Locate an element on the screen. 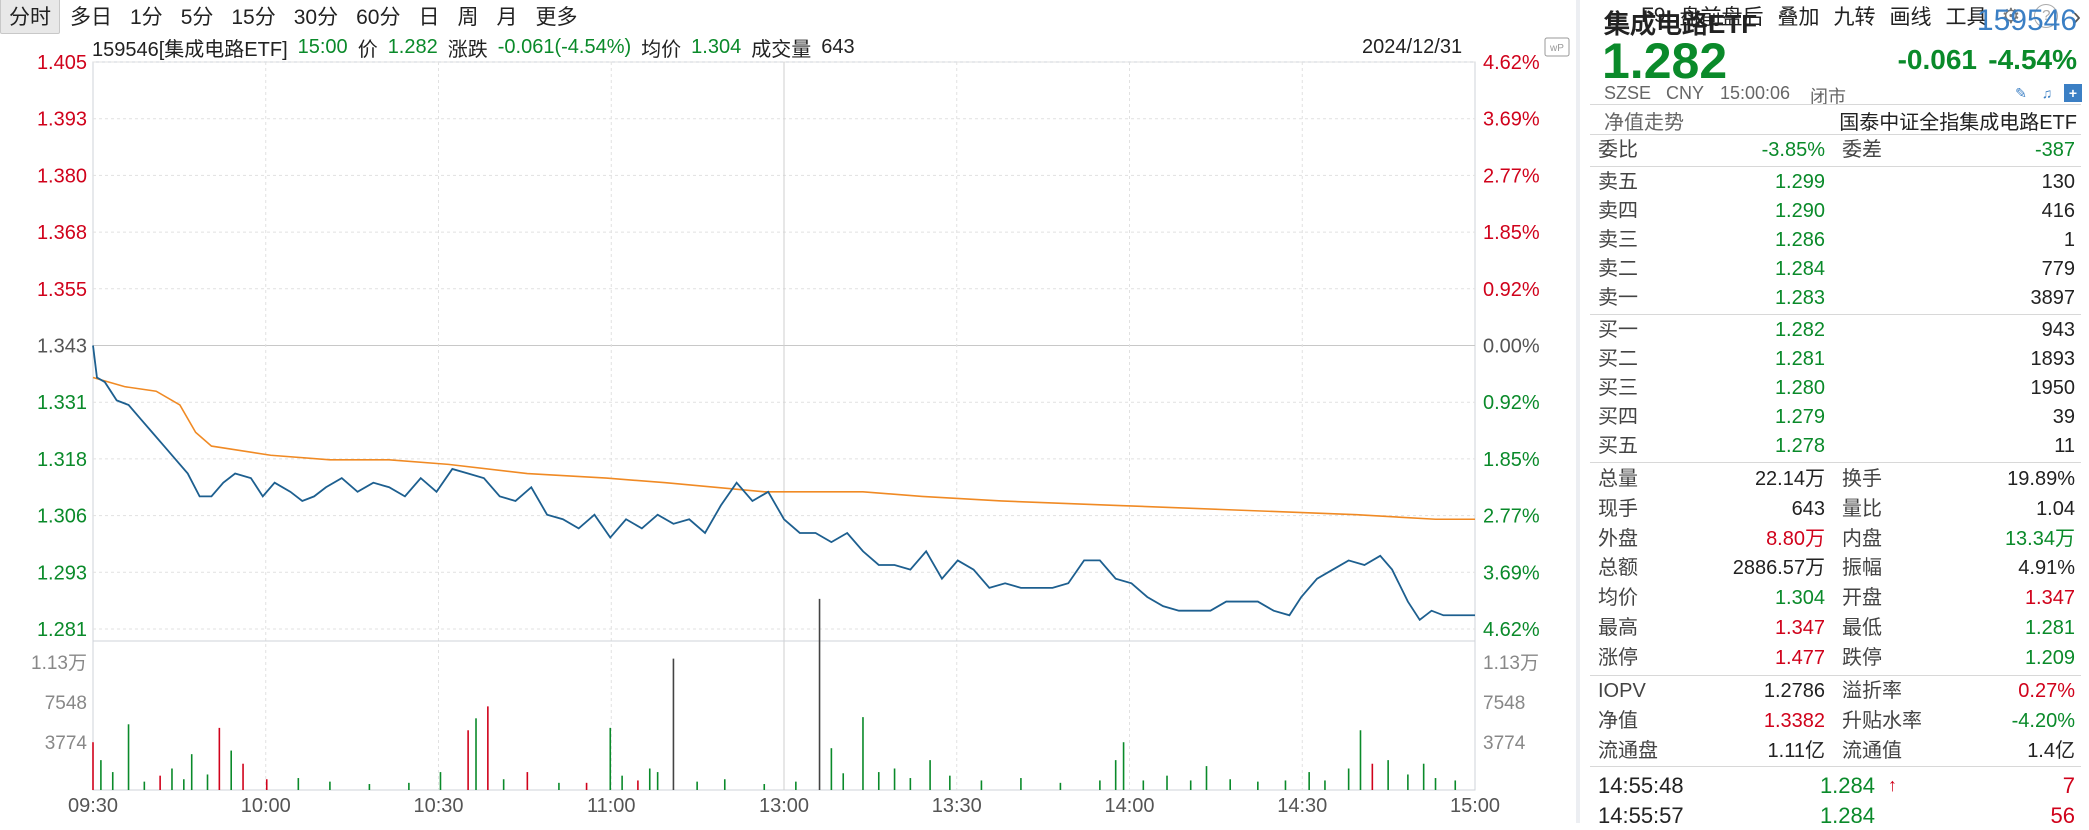 The width and height of the screenshot is (2089, 830). stat-row-0-value2: 19.89% is located at coordinates (2041, 479).